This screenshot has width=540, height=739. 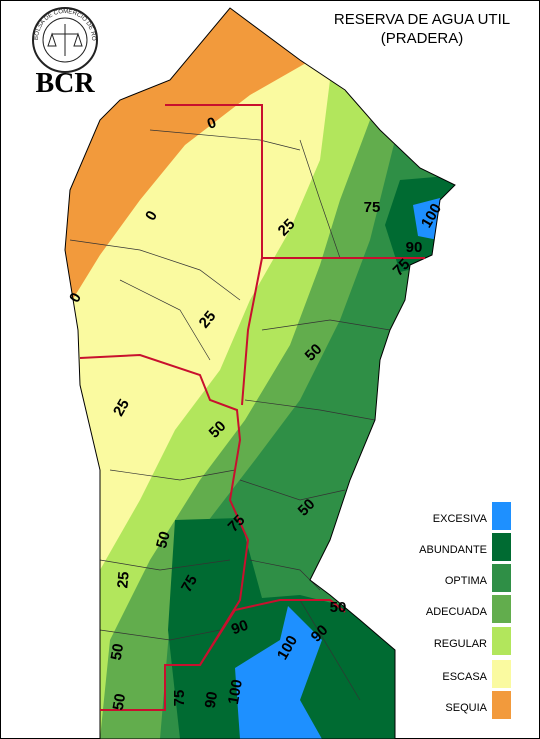 I want to click on legend-label: REGULAR, so click(x=460, y=644).